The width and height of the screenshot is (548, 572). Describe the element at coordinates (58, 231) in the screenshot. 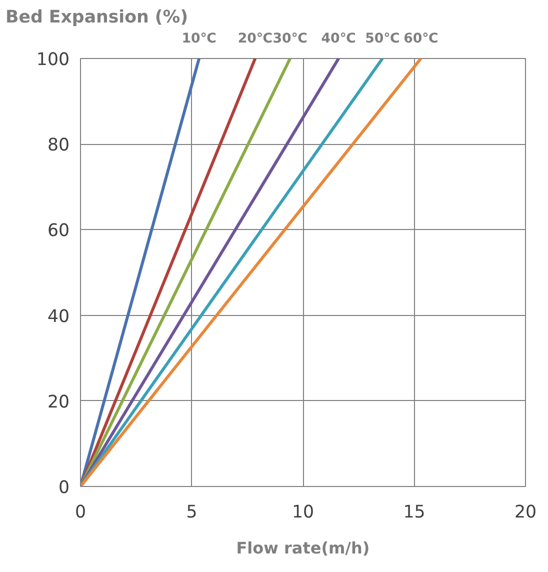

I see `y-tick-label: 60` at that location.